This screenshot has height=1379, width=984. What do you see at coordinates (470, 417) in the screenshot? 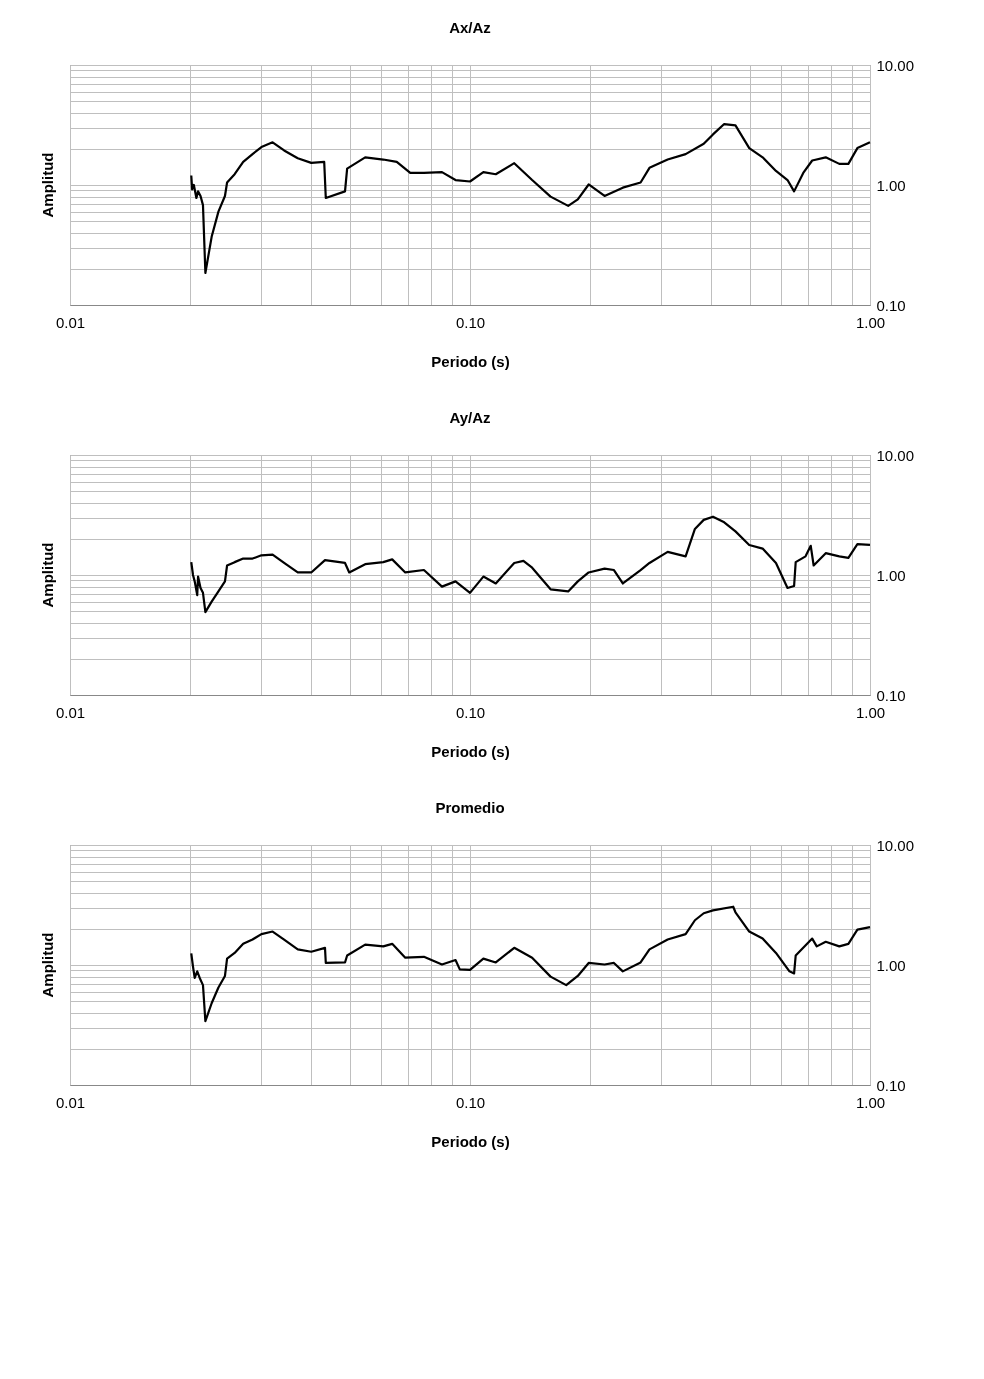
I see `chart-title: Ay/Az` at bounding box center [470, 417].